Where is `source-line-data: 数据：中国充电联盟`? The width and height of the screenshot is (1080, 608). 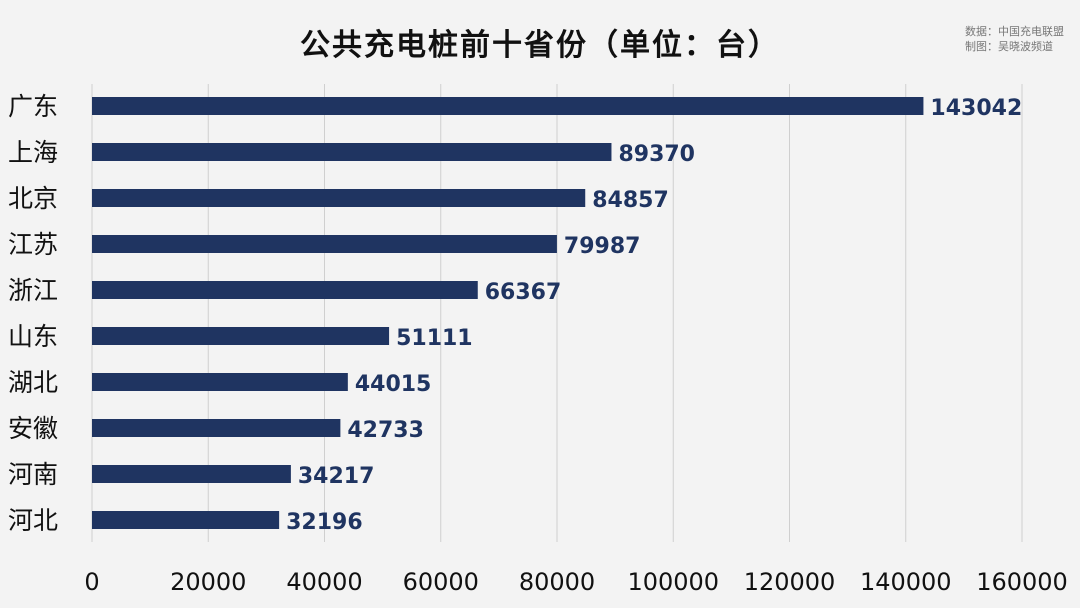 source-line-data: 数据：中国充电联盟 is located at coordinates (1014, 31).